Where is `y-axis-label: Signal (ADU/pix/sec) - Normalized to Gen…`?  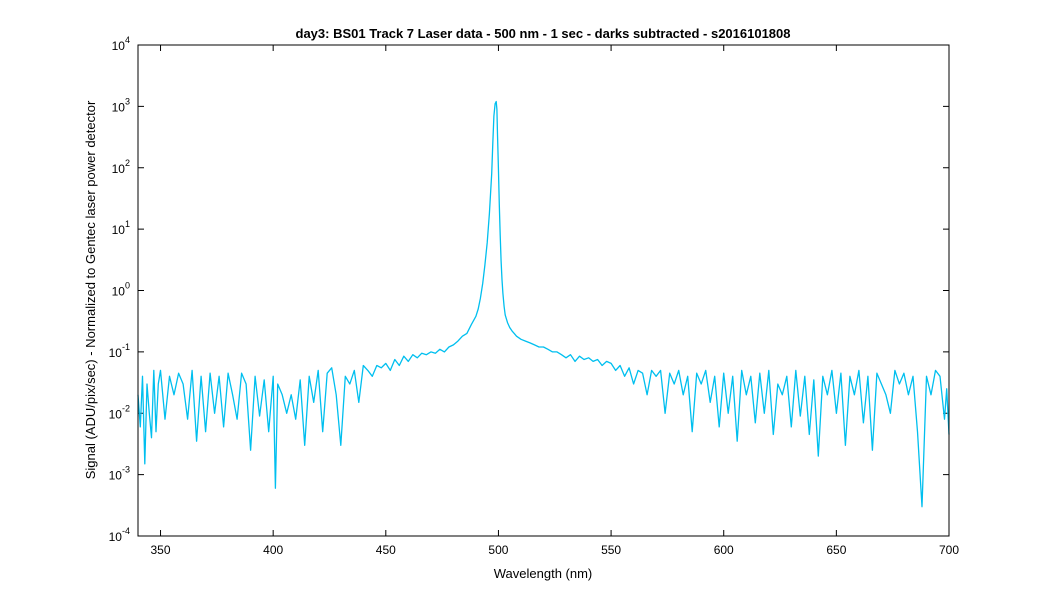 y-axis-label: Signal (ADU/pix/sec) - Normalized to Gen… is located at coordinates (90, 289).